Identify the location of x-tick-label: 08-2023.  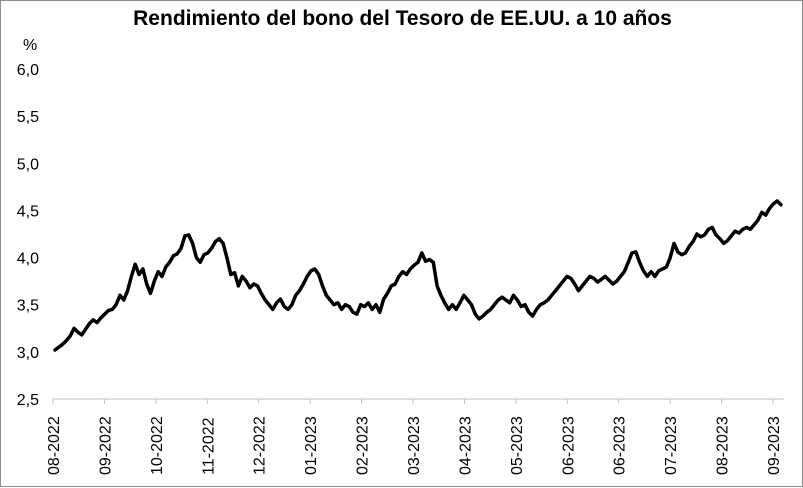
(723, 445).